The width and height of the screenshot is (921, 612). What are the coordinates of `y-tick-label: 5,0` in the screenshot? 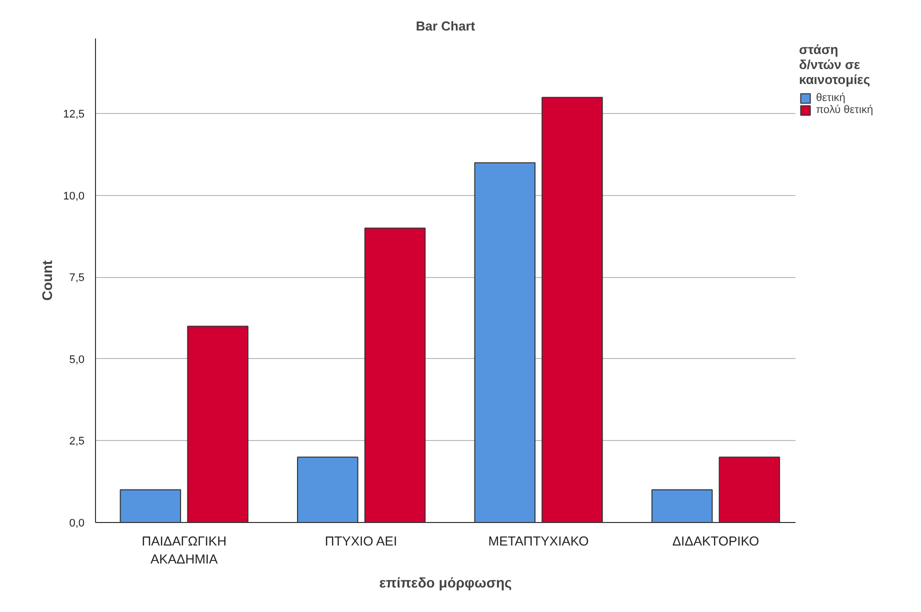 It's located at (77, 360).